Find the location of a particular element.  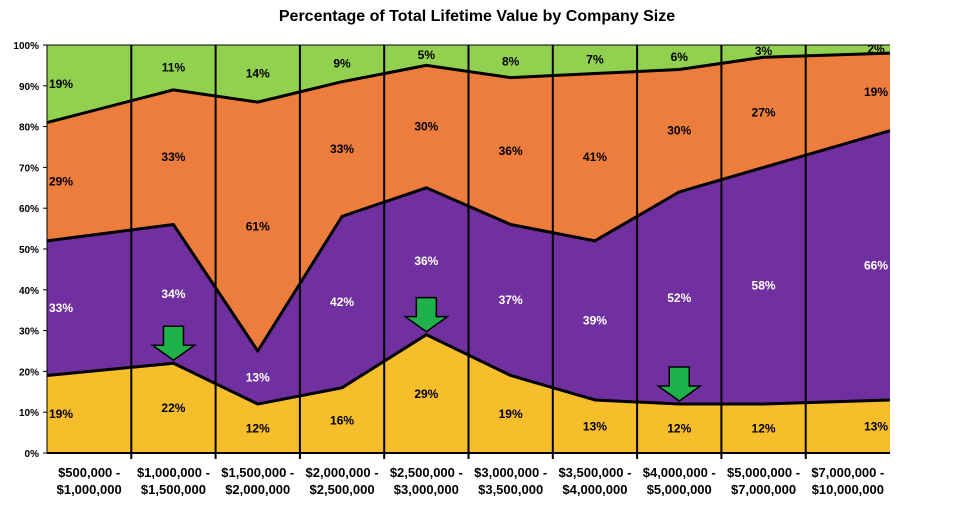

x-tick-label: $4,000,000 -$5,000,000 is located at coordinates (679, 481).